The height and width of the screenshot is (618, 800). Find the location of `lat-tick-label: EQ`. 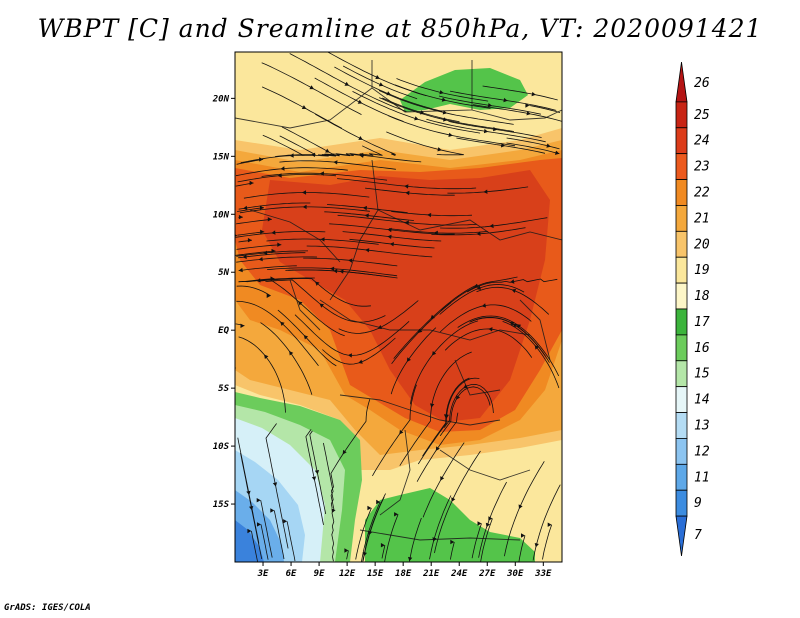

lat-tick-label: EQ is located at coordinates (223, 331).